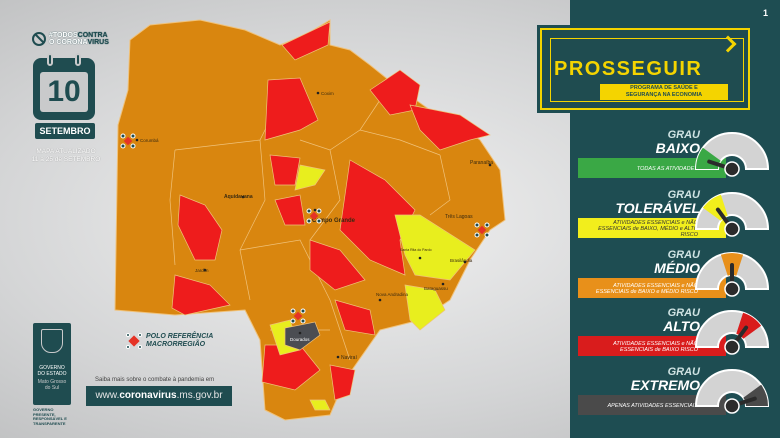  What do you see at coordinates (461, 260) in the screenshot?
I see `city-label: Brasilândia` at bounding box center [461, 260].